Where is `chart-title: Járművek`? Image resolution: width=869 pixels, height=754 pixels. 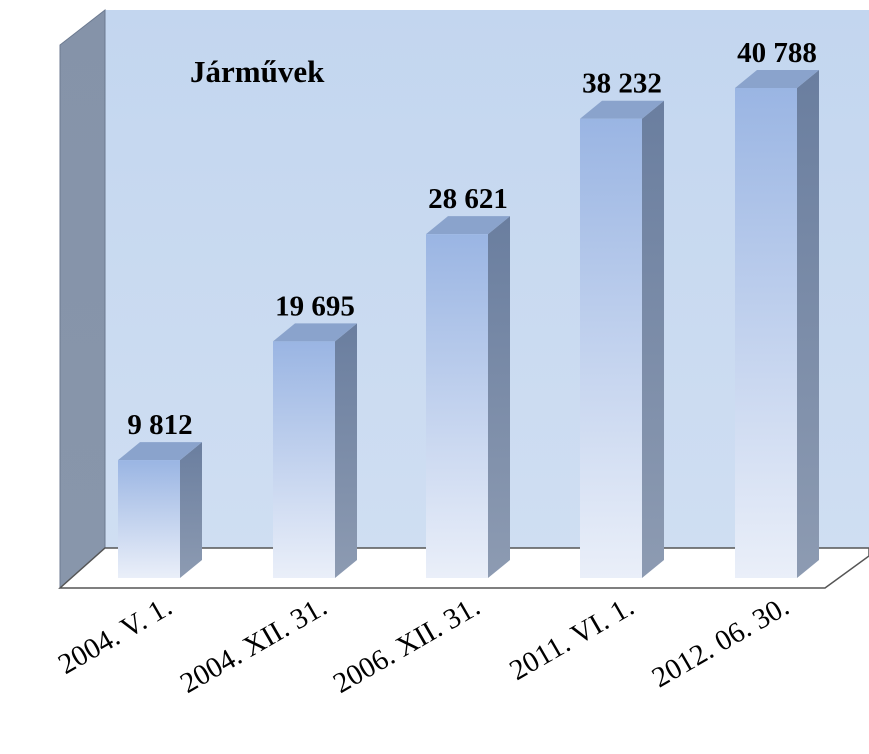
chart-title: Járművek is located at coordinates (257, 71).